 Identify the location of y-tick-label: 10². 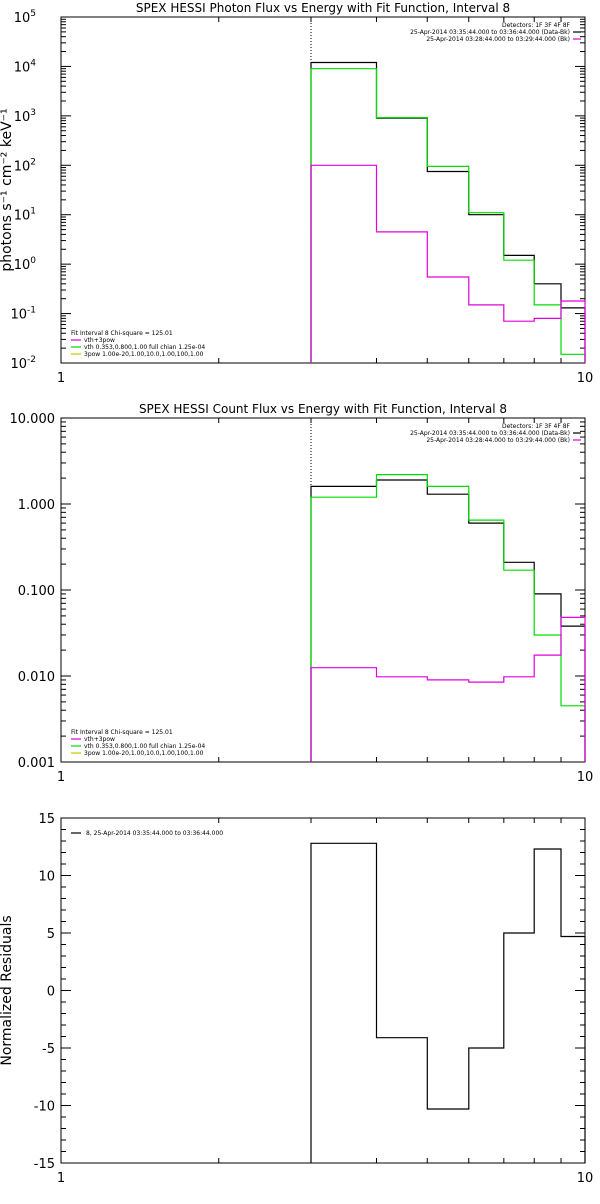
(25, 165).